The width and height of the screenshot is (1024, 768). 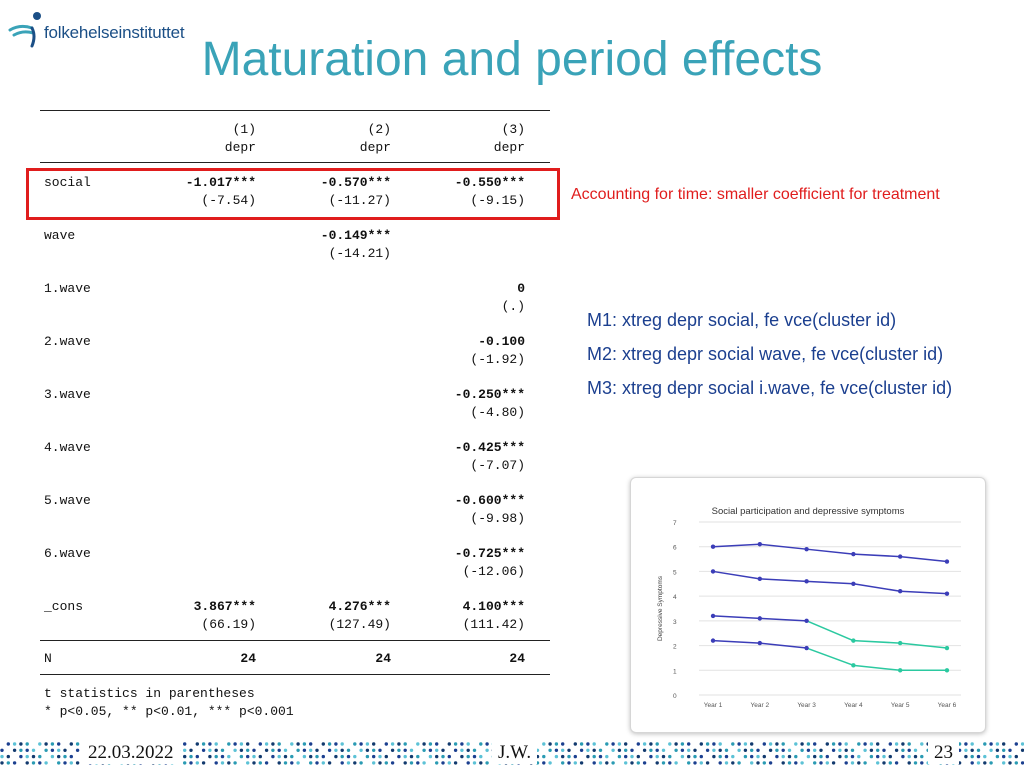 I want to click on row-label: 6.wave, so click(x=67, y=553).